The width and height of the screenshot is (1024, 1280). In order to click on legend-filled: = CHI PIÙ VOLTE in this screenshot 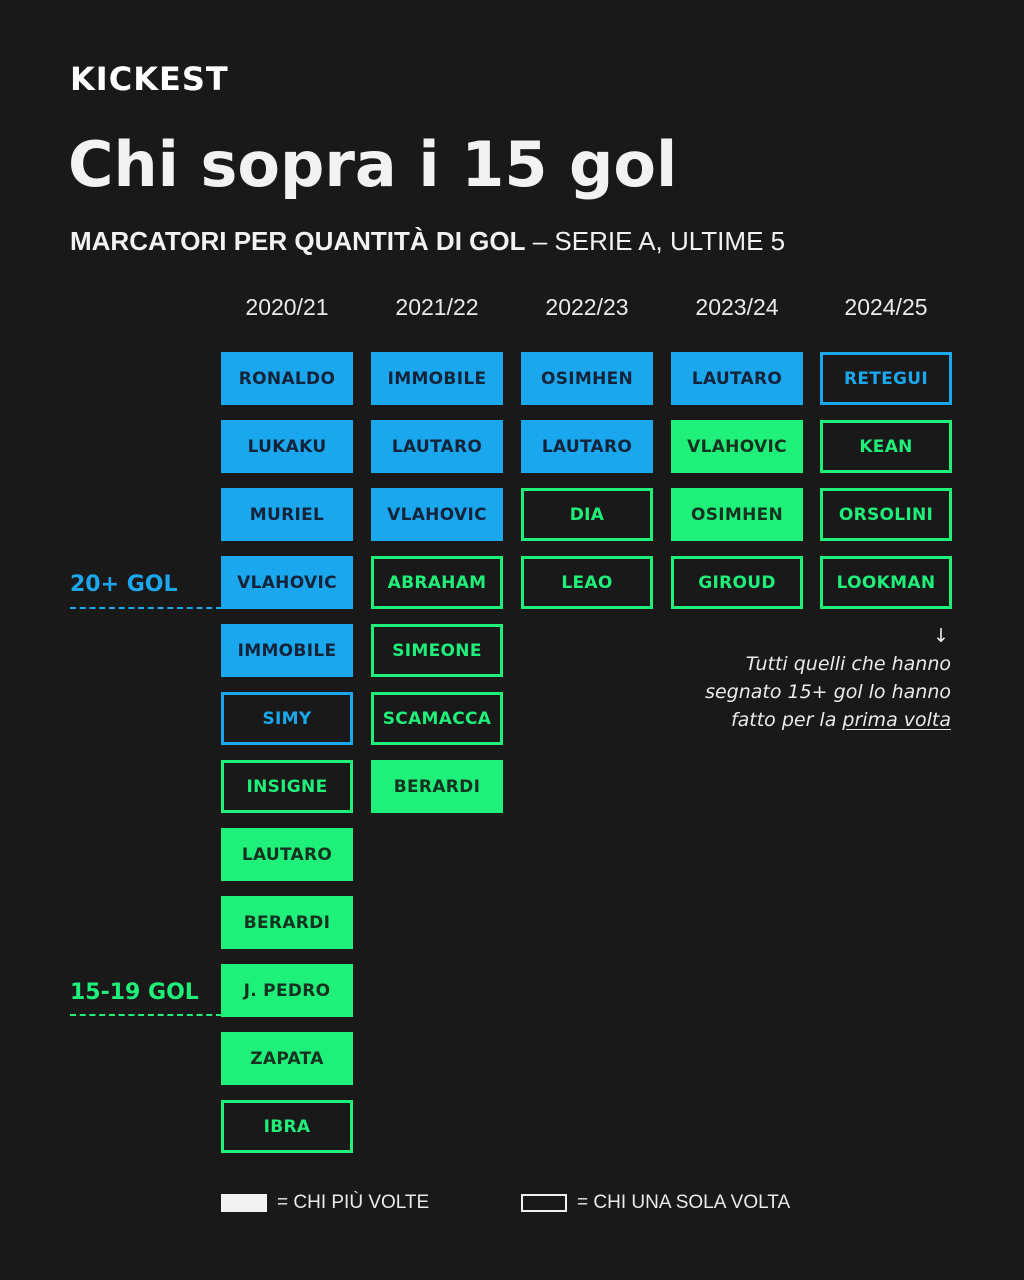, I will do `click(325, 1203)`.